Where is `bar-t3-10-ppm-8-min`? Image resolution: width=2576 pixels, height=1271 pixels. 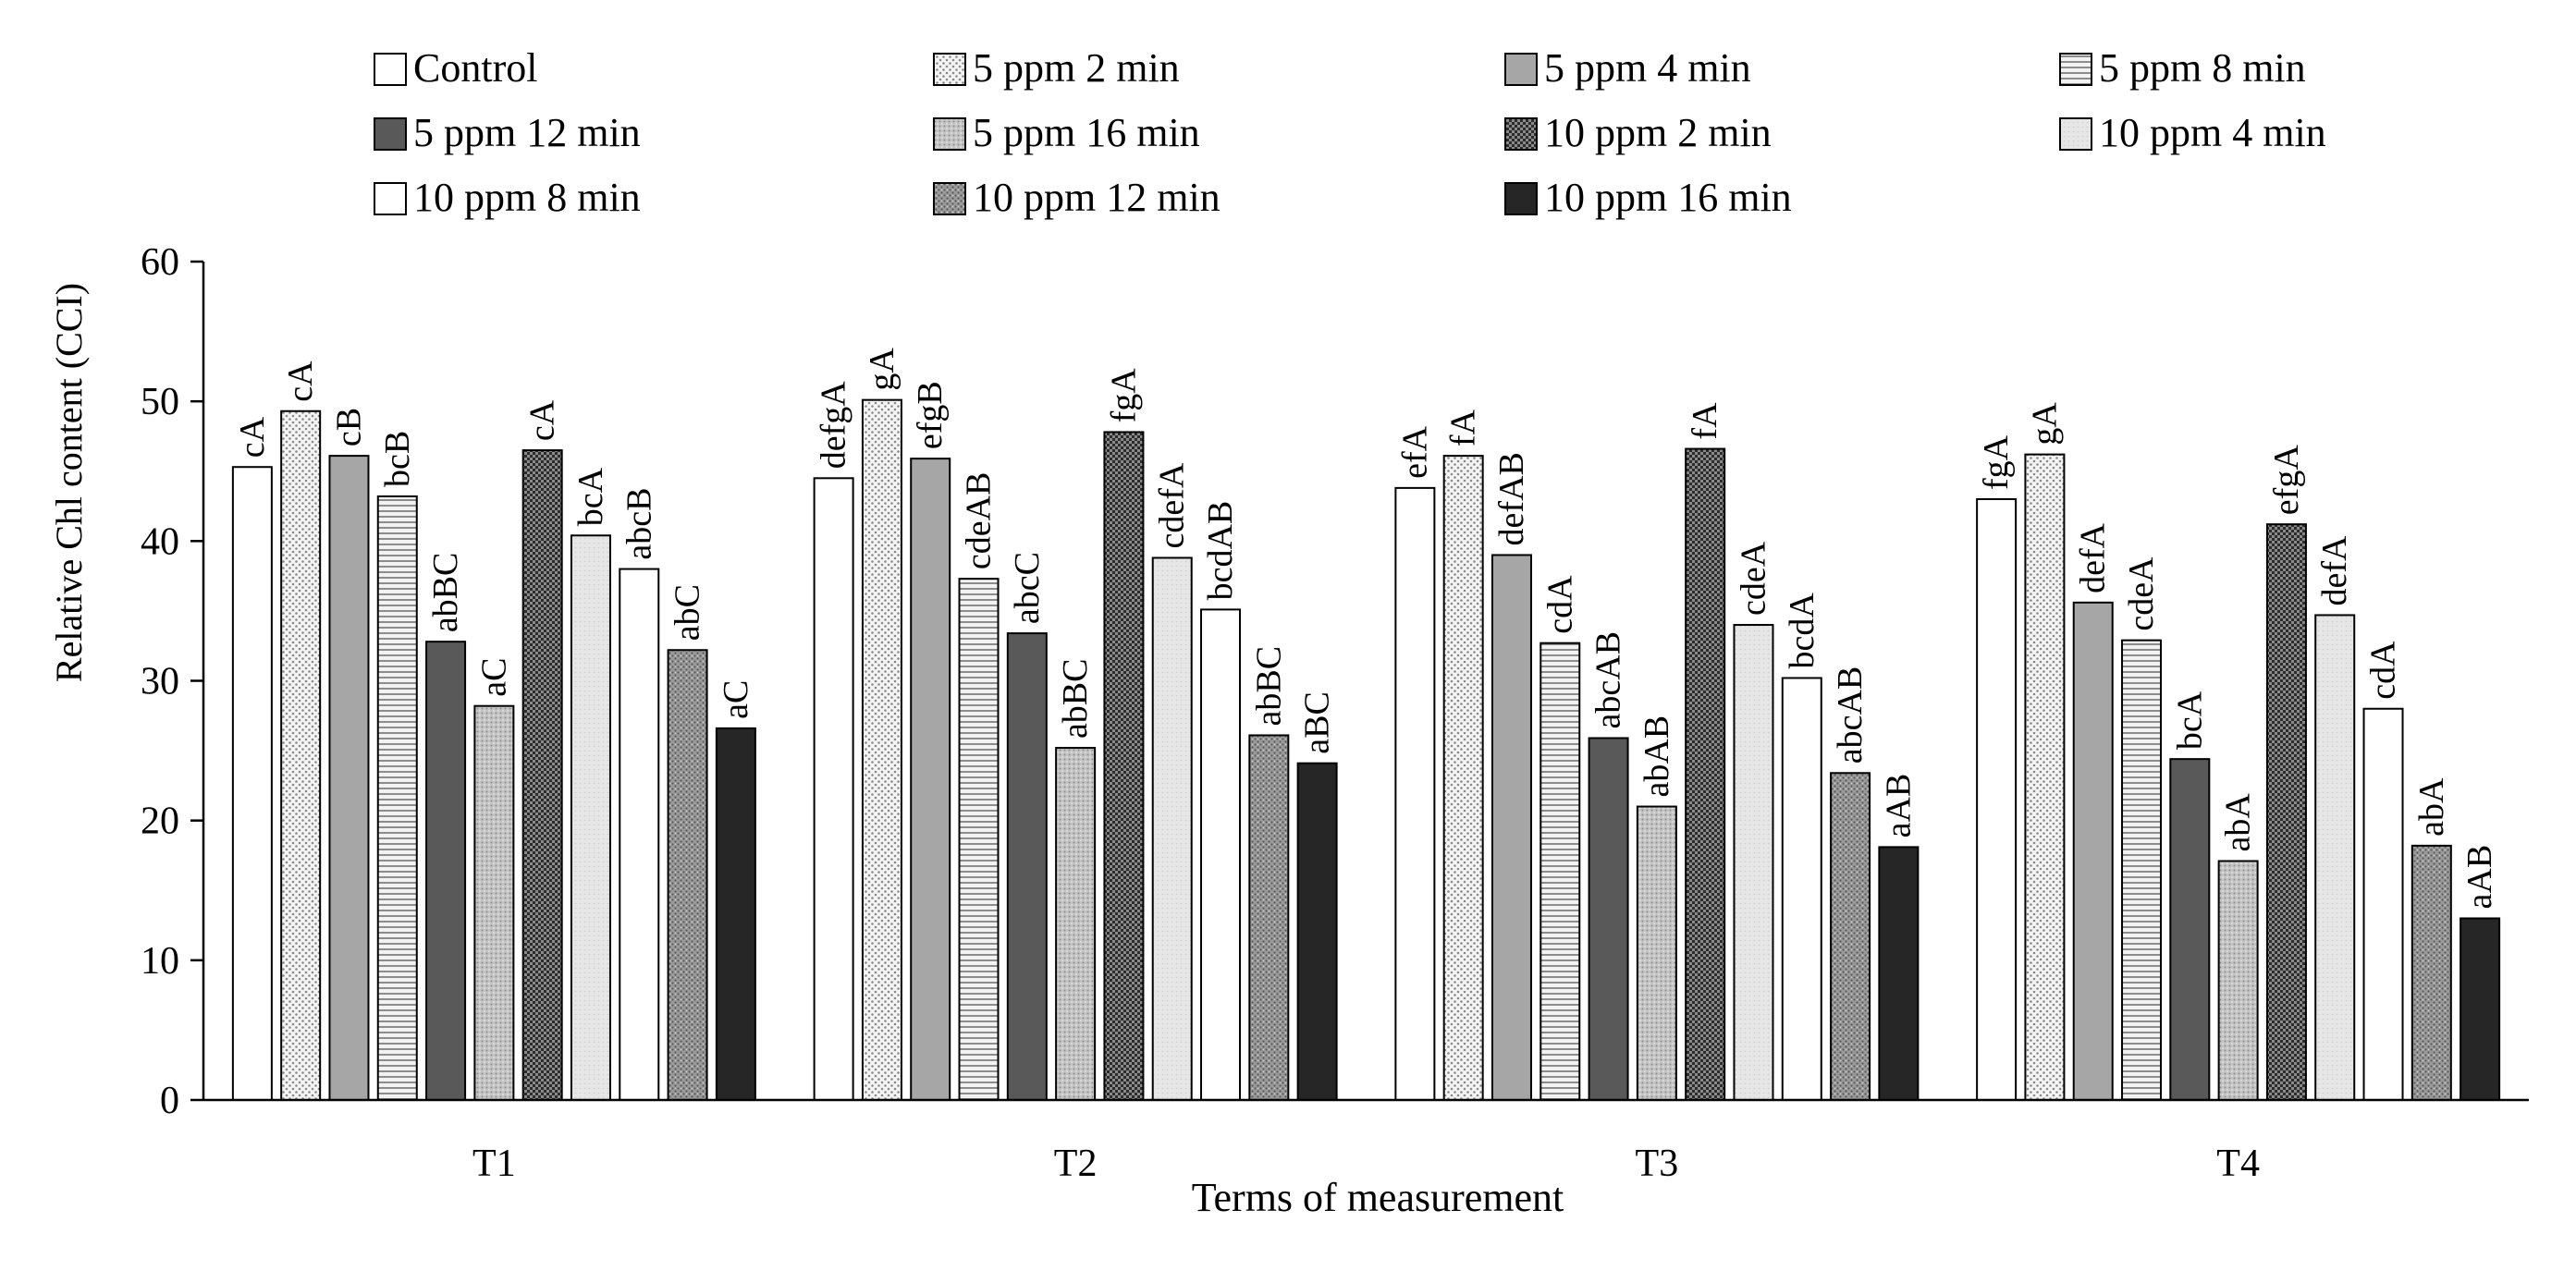 bar-t3-10-ppm-8-min is located at coordinates (1801, 889).